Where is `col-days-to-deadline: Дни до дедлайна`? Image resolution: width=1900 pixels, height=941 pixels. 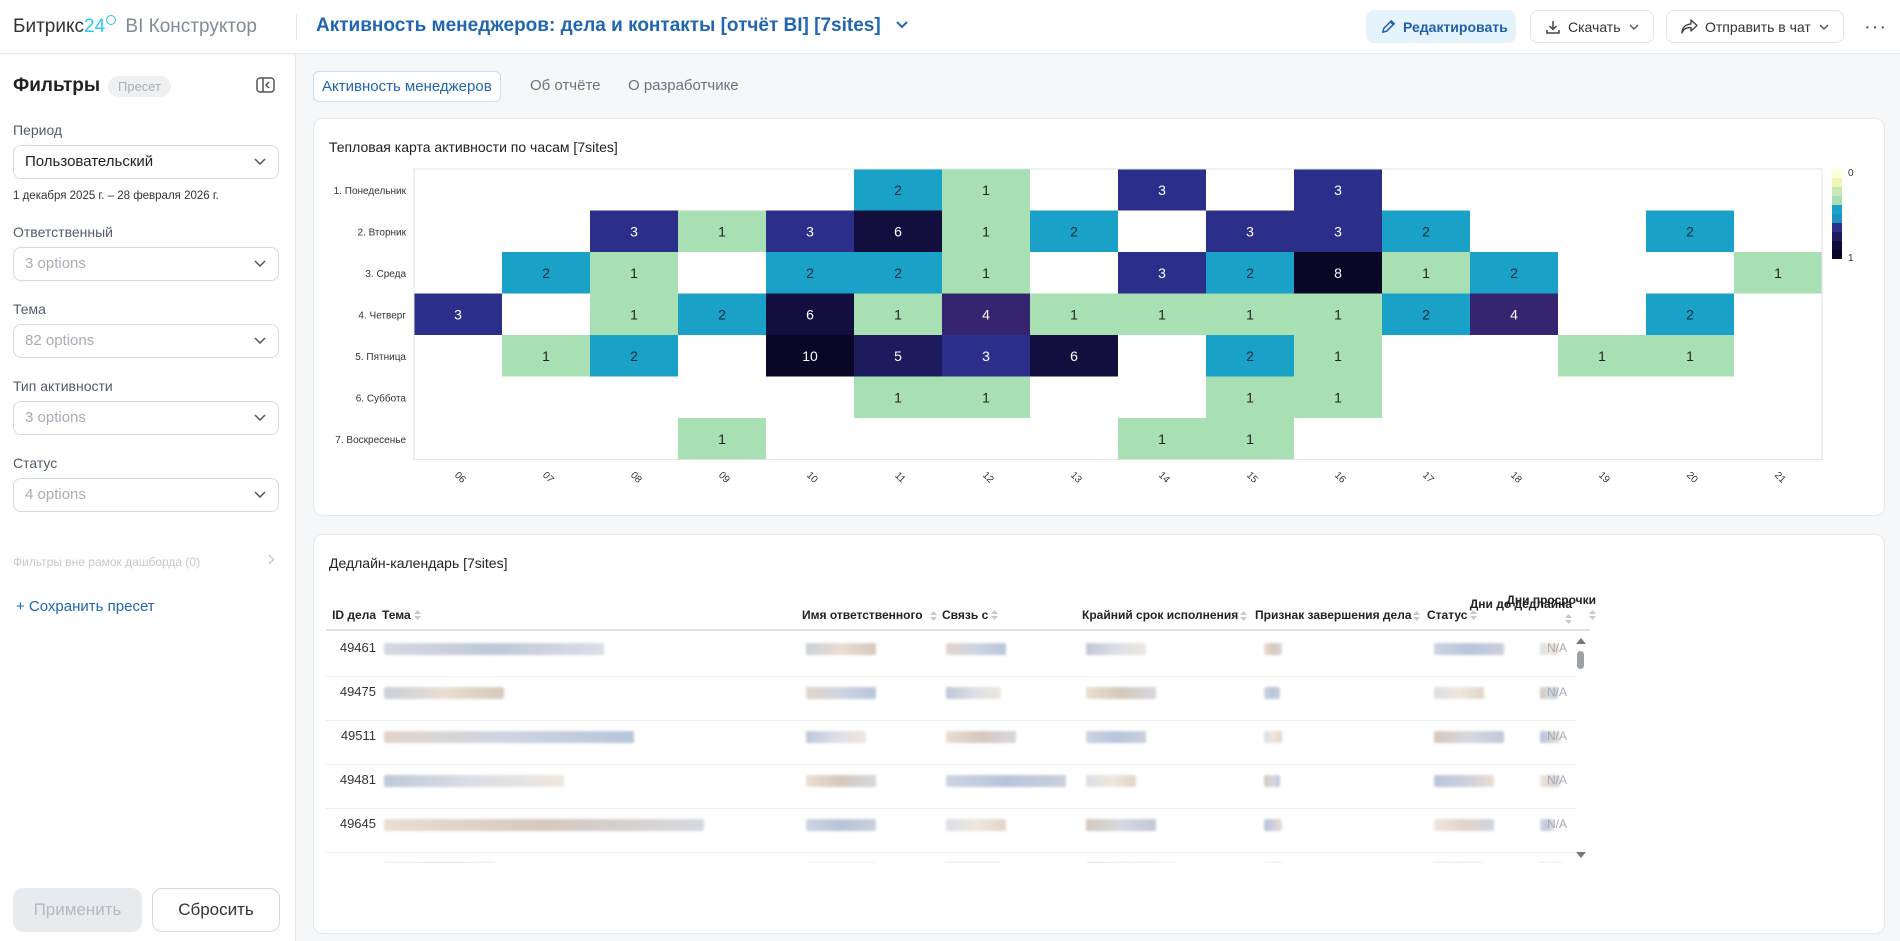 col-days-to-deadline: Дни до дедлайна is located at coordinates (1517, 612).